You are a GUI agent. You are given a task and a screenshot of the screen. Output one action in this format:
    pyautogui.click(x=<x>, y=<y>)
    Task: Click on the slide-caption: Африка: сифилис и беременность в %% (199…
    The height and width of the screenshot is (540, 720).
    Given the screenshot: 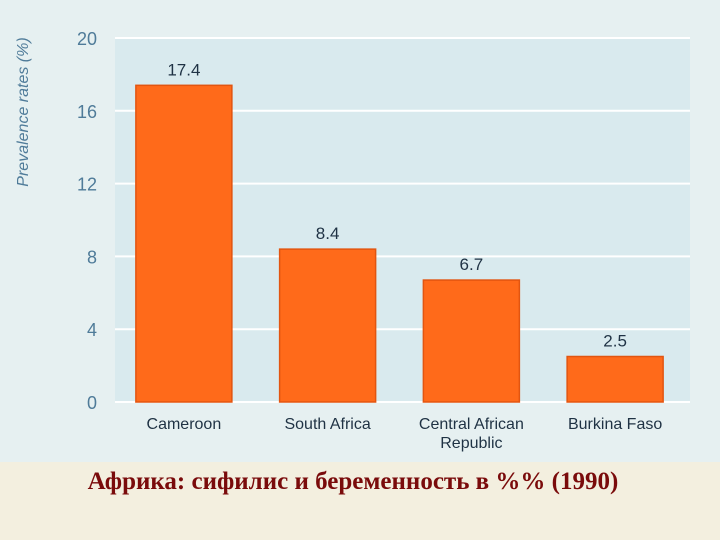 What is the action you would take?
    pyautogui.click(x=353, y=481)
    